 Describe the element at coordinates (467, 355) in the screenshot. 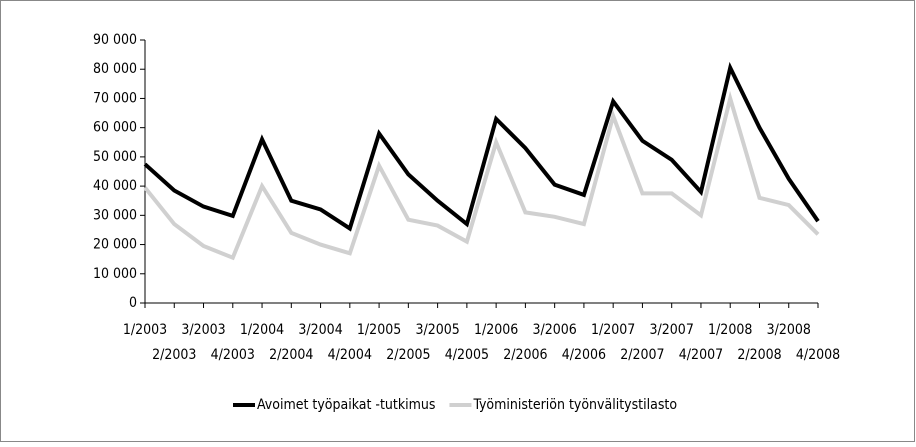

I see `x-tick-label: 4/2005` at that location.